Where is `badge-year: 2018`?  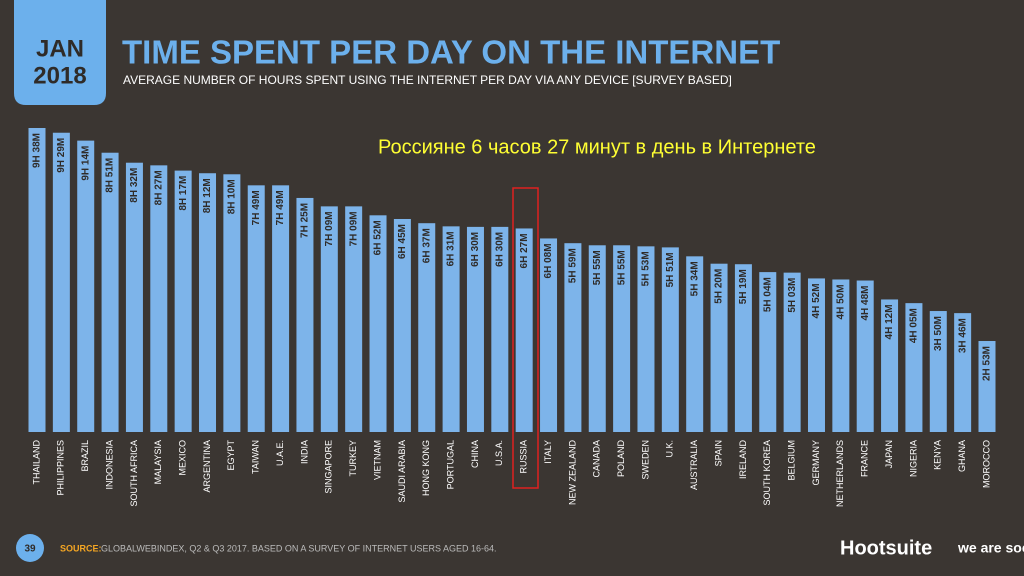
badge-year: 2018 is located at coordinates (59, 75).